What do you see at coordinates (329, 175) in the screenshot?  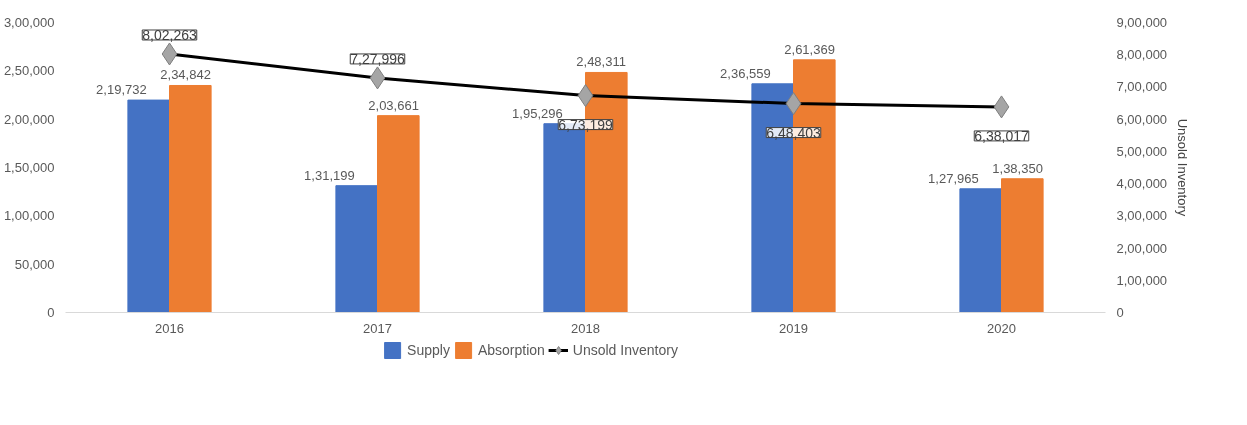 I see `data-label: 1,31,199` at bounding box center [329, 175].